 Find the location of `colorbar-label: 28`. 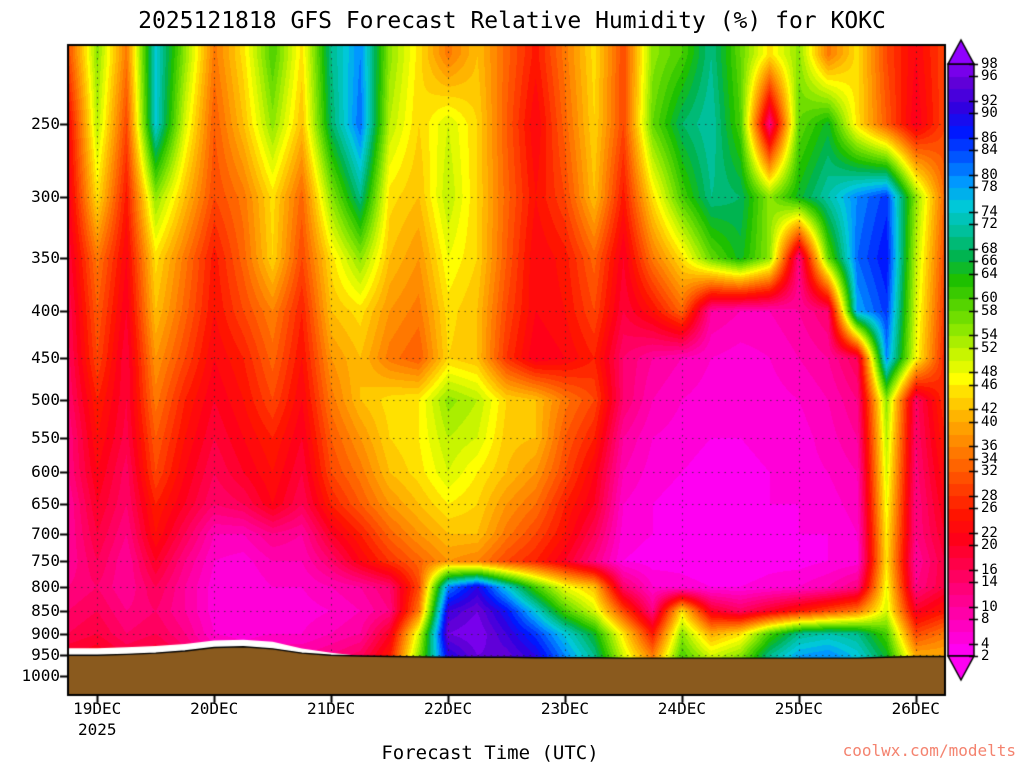

colorbar-label: 28 is located at coordinates (989, 495).